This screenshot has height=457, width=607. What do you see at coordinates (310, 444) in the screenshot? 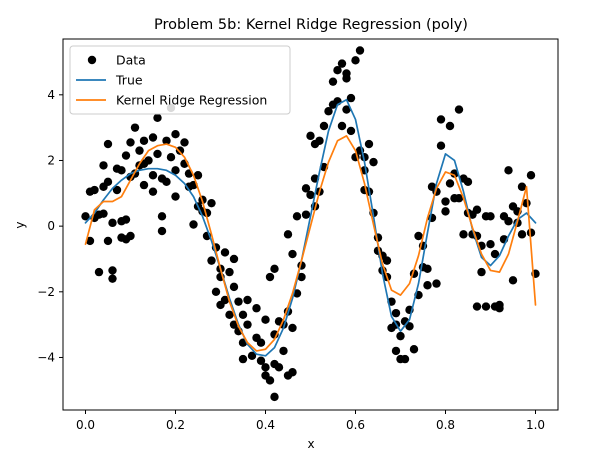
I see `x-axis-label: x` at bounding box center [310, 444].